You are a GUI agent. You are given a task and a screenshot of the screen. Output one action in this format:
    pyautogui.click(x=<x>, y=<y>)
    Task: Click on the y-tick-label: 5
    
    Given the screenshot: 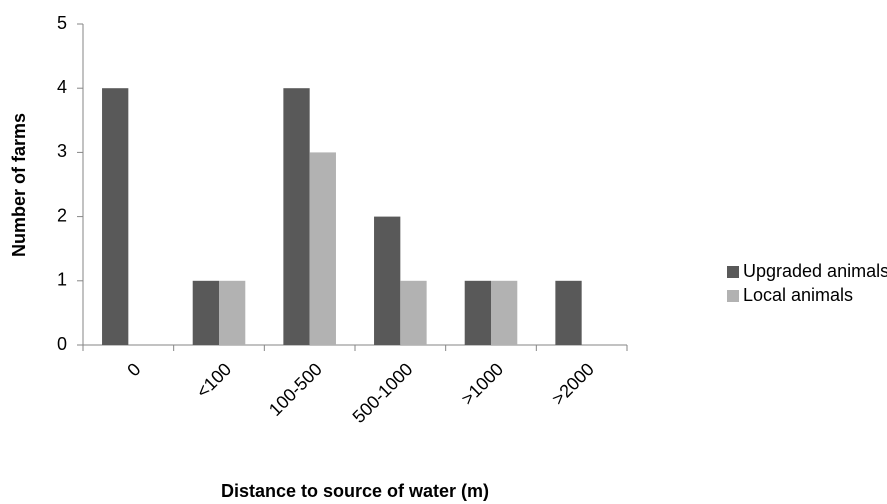 What is the action you would take?
    pyautogui.click(x=62, y=23)
    